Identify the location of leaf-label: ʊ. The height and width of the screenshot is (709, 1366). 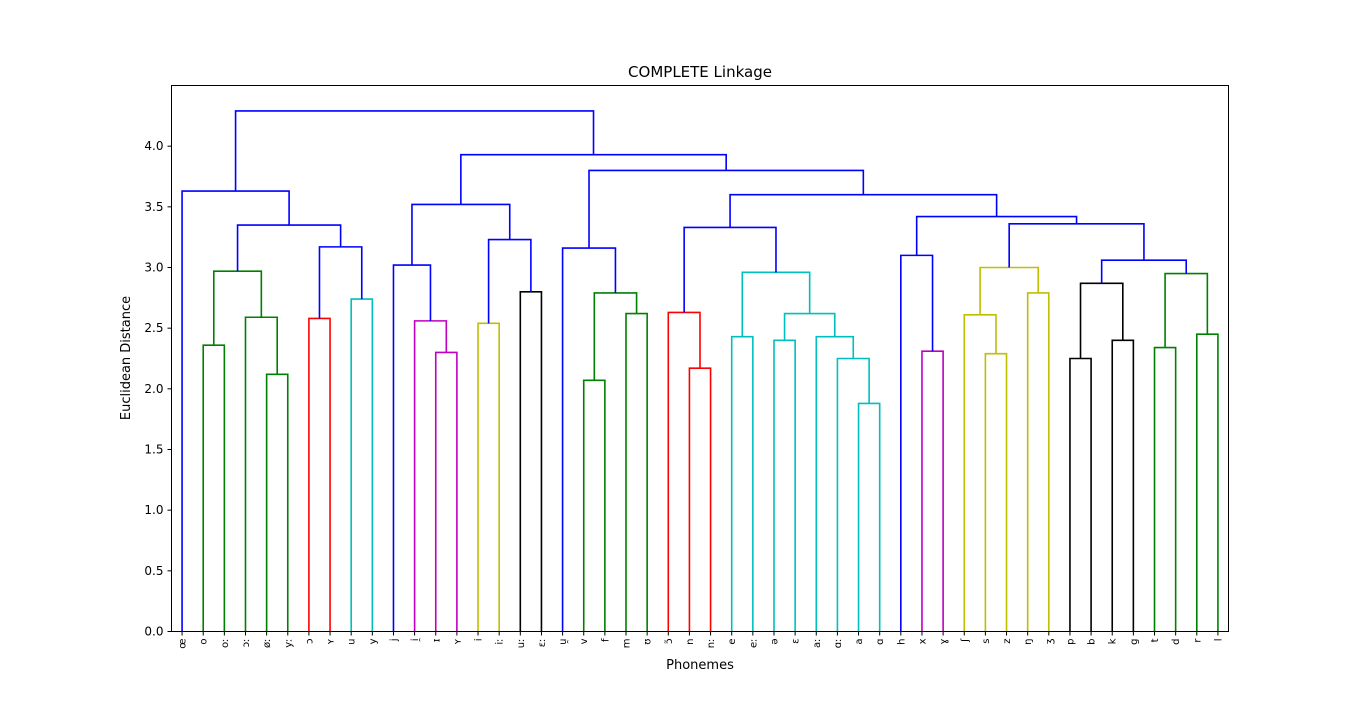
(648, 642).